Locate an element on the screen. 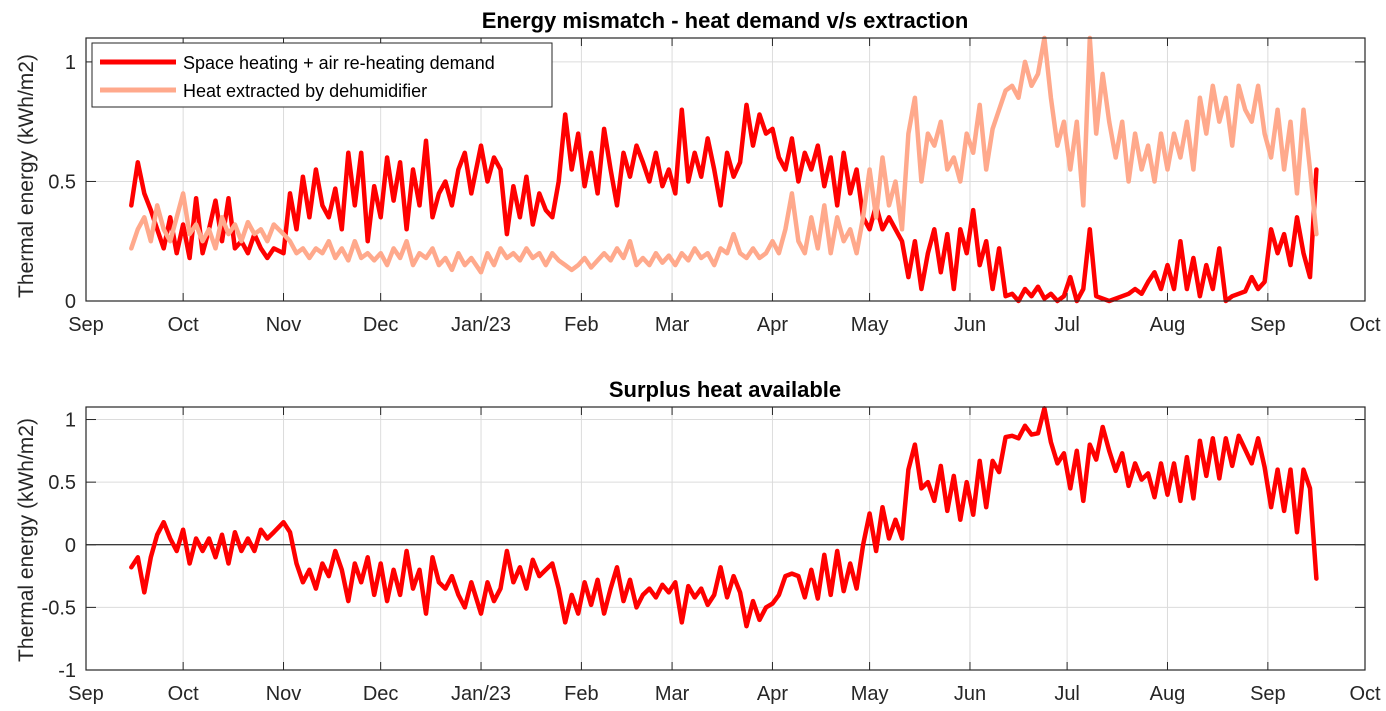 The height and width of the screenshot is (711, 1386). chart-title: Surplus heat available is located at coordinates (725, 389).